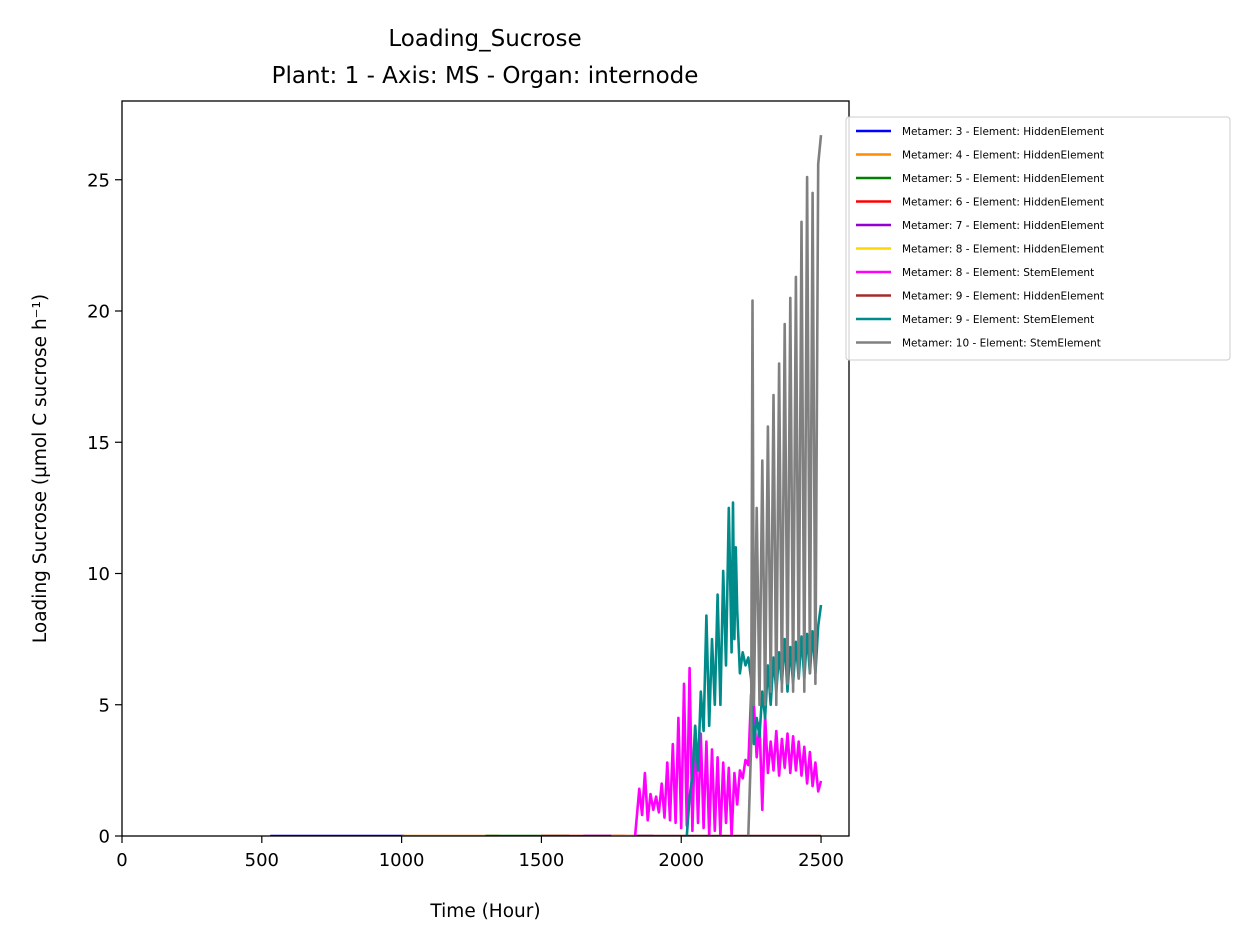 This screenshot has height=943, width=1250. What do you see at coordinates (98, 312) in the screenshot?
I see `y-tick-label: 20` at bounding box center [98, 312].